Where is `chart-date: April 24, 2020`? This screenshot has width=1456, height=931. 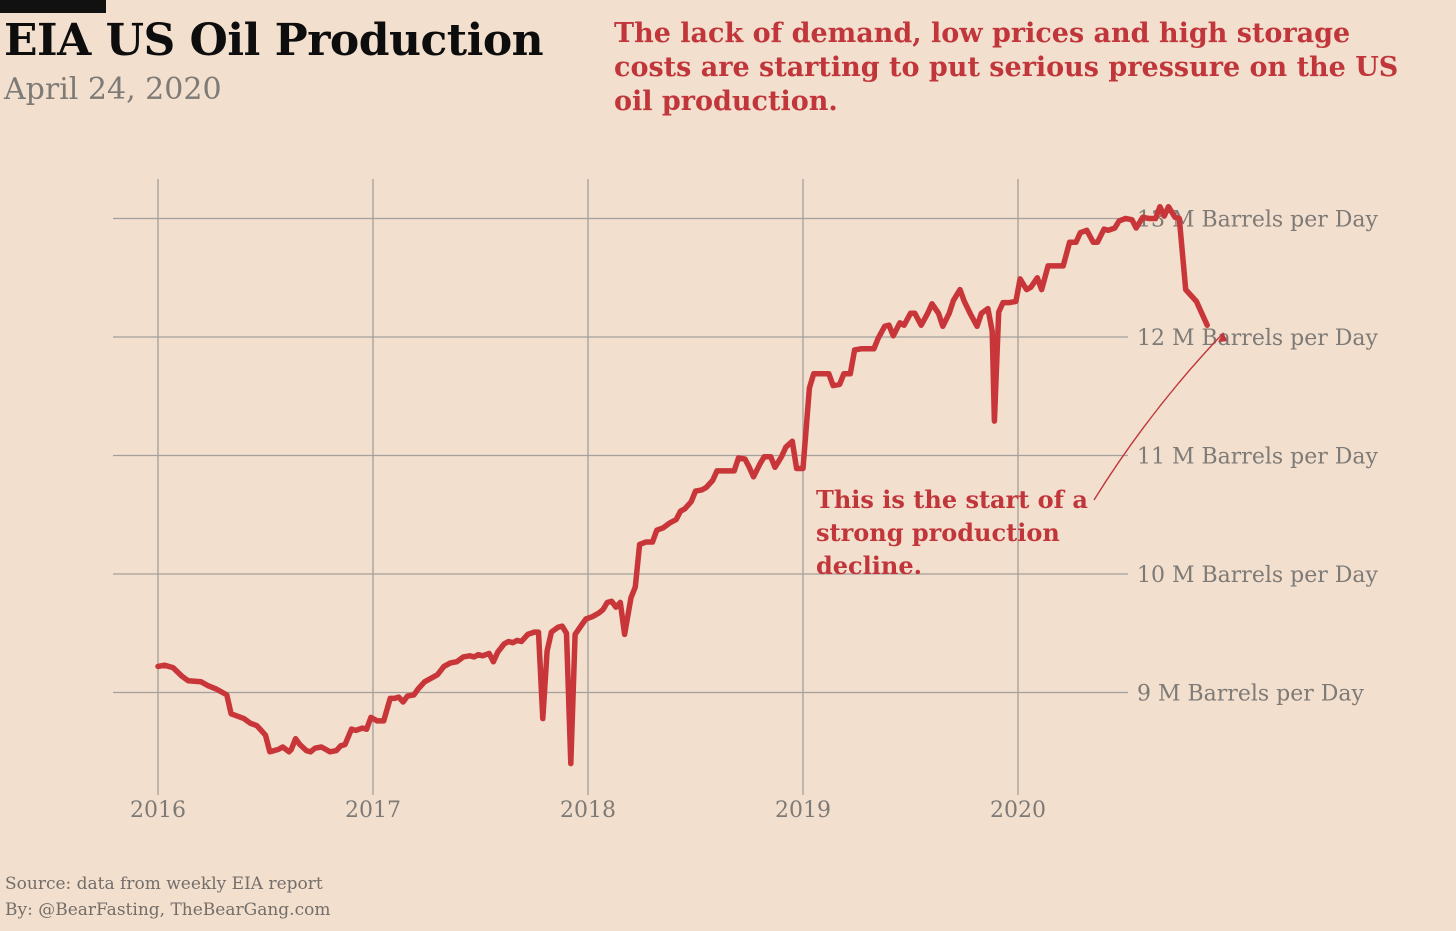 chart-date: April 24, 2020 is located at coordinates (113, 89).